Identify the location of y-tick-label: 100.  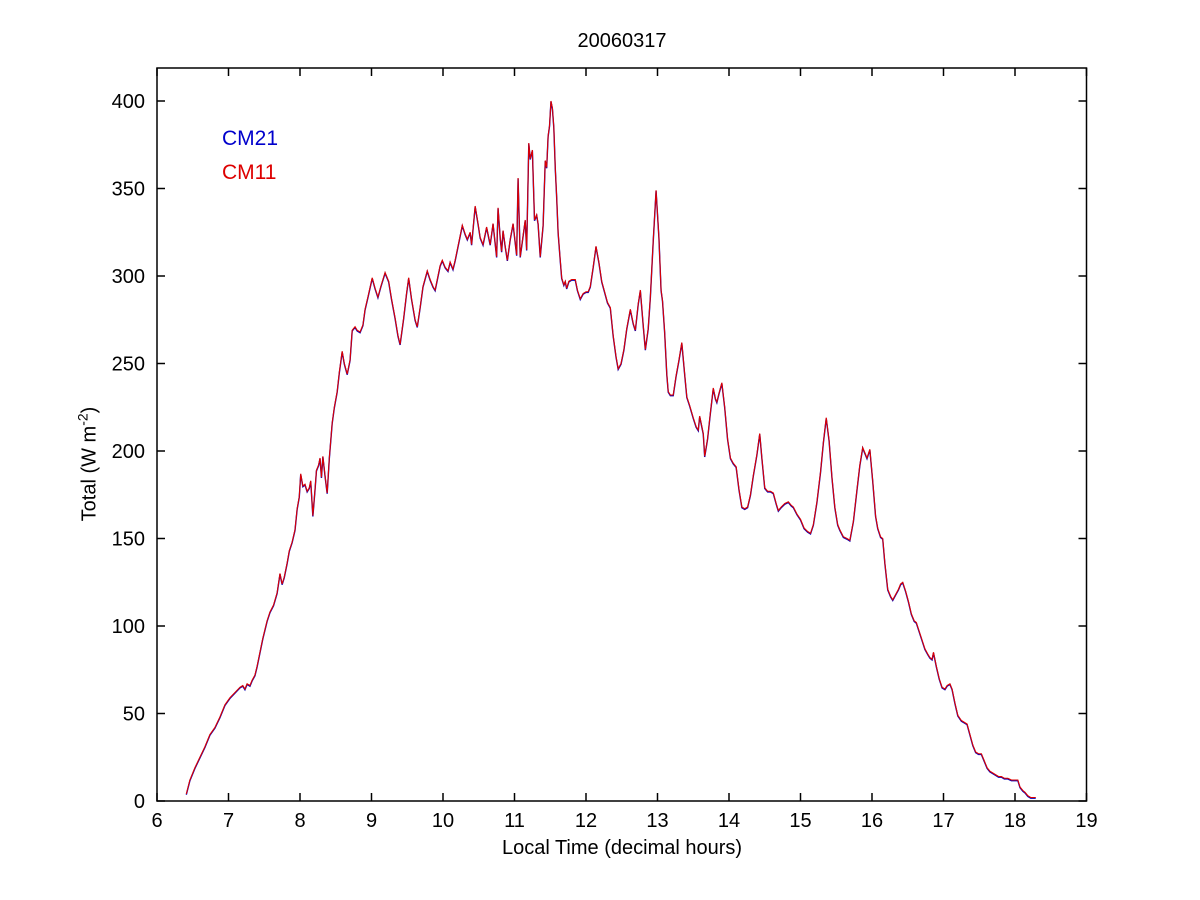
(128, 627).